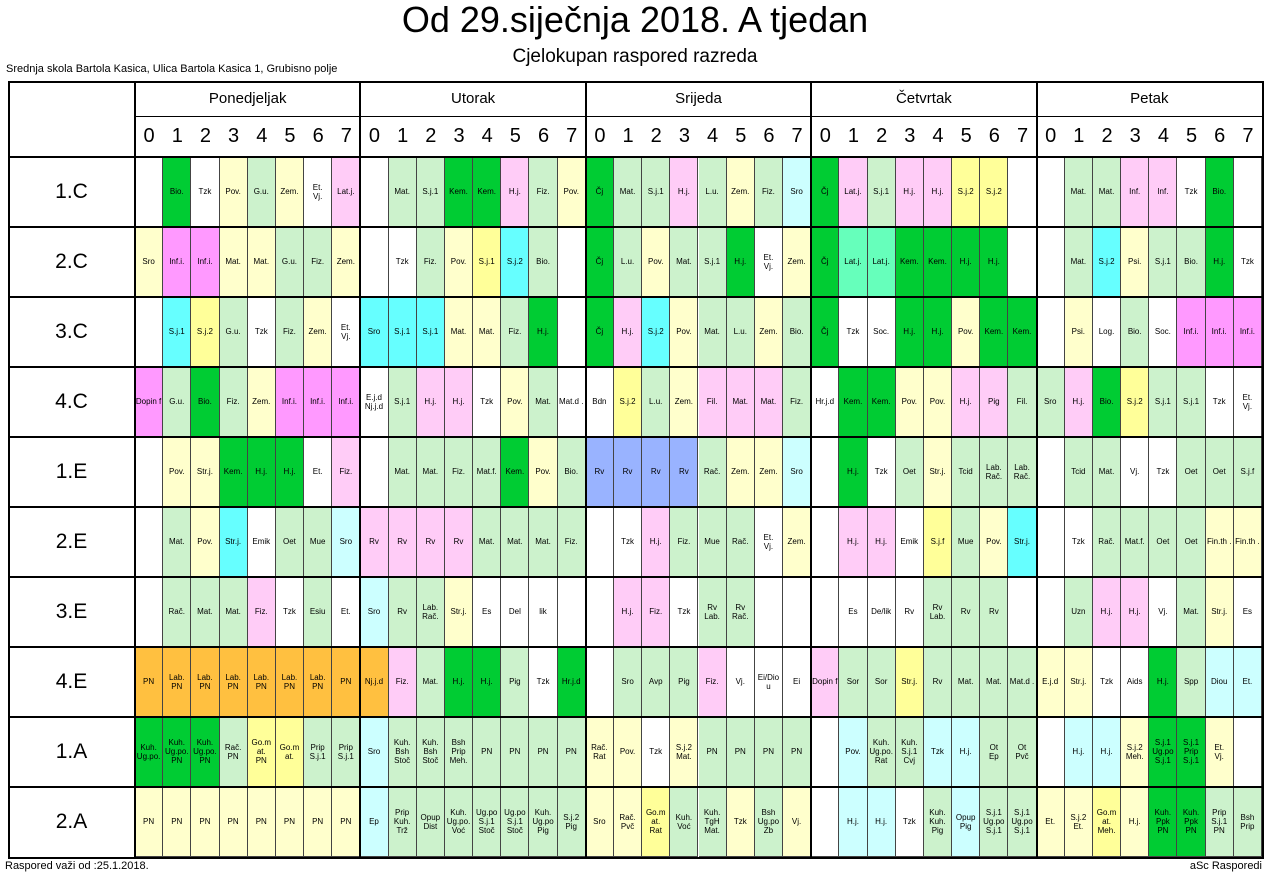  What do you see at coordinates (909, 192) in the screenshot?
I see `lesson-cell: H.j.` at bounding box center [909, 192].